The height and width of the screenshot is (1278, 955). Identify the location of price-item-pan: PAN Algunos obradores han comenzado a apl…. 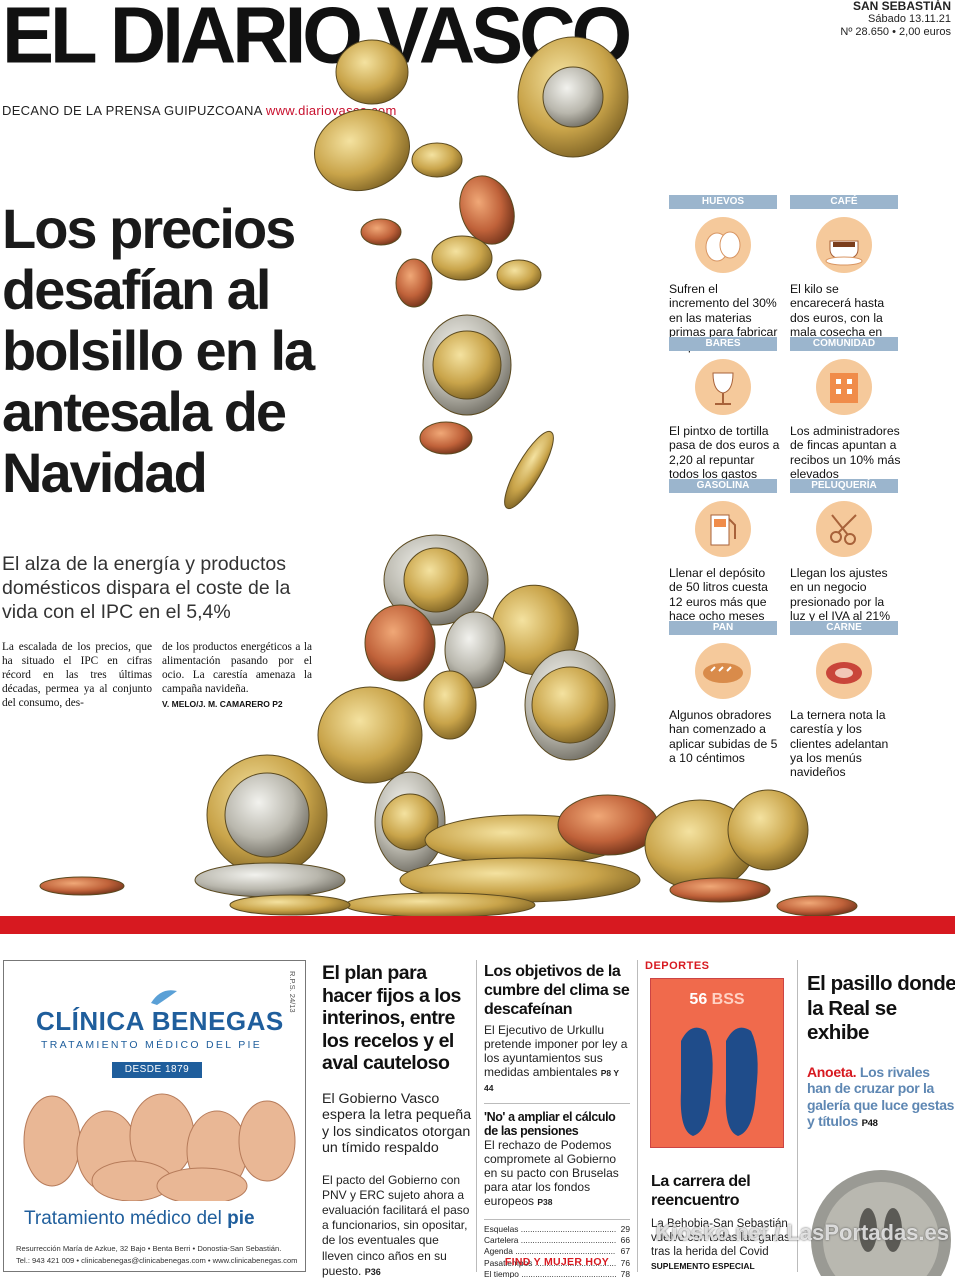
(723, 693).